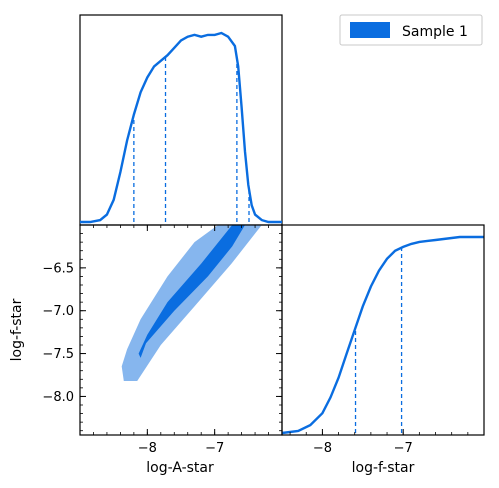  Describe the element at coordinates (58, 397) in the screenshot. I see `joint-ytick-label: −8.0` at that location.